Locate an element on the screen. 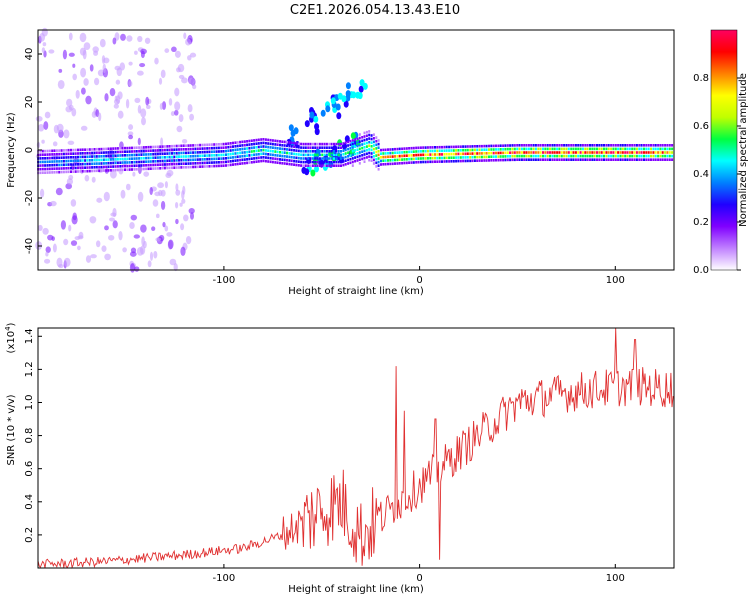 This screenshot has height=600, width=750. x-tick-label: 0 is located at coordinates (419, 578).